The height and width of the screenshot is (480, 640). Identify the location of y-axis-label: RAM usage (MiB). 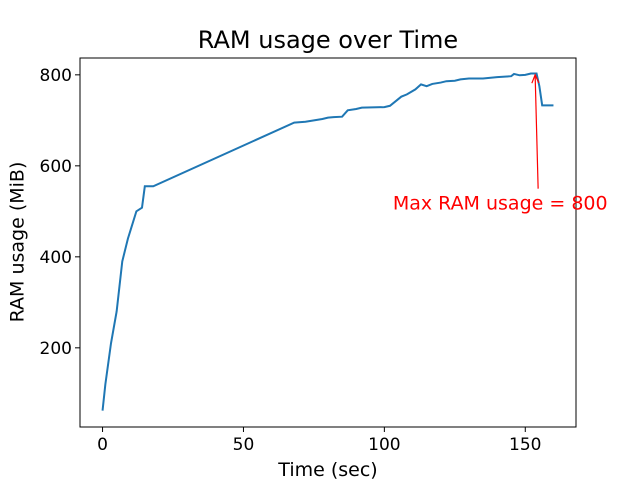
(18, 242).